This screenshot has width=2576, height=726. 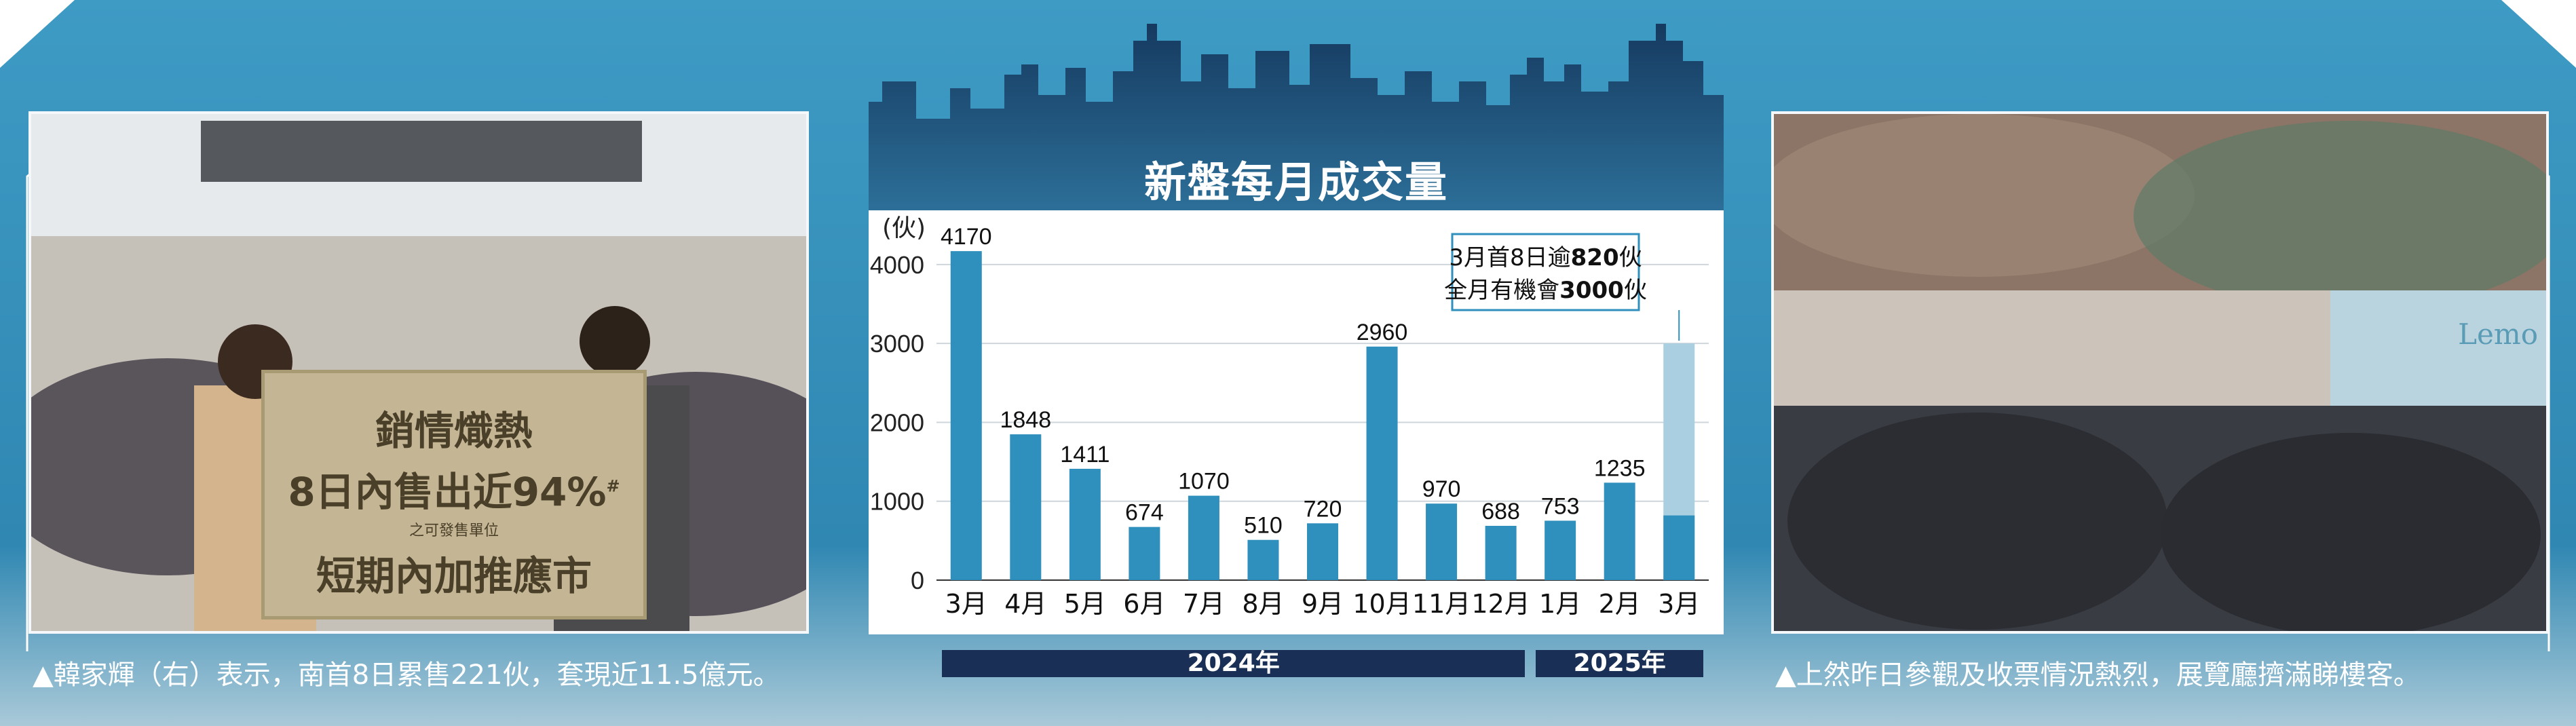 What do you see at coordinates (1144, 513) in the screenshot?
I see `data-label: 674` at bounding box center [1144, 513].